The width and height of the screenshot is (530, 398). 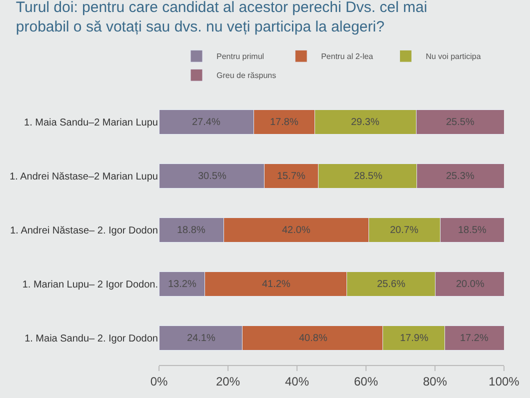 What do you see at coordinates (91, 339) in the screenshot?
I see `y-tick-label: 1. Maia Sandu– 2. Igor Dodon` at bounding box center [91, 339].